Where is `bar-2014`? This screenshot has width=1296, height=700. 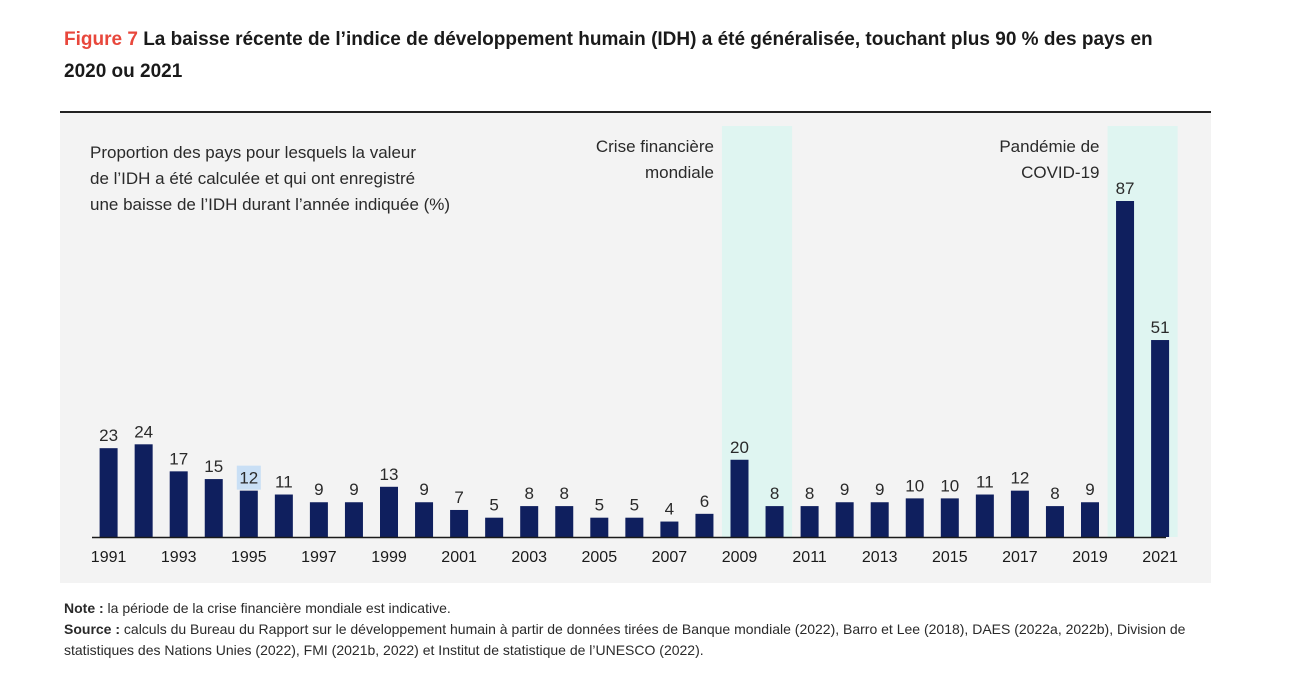 bar-2014 is located at coordinates (914, 517).